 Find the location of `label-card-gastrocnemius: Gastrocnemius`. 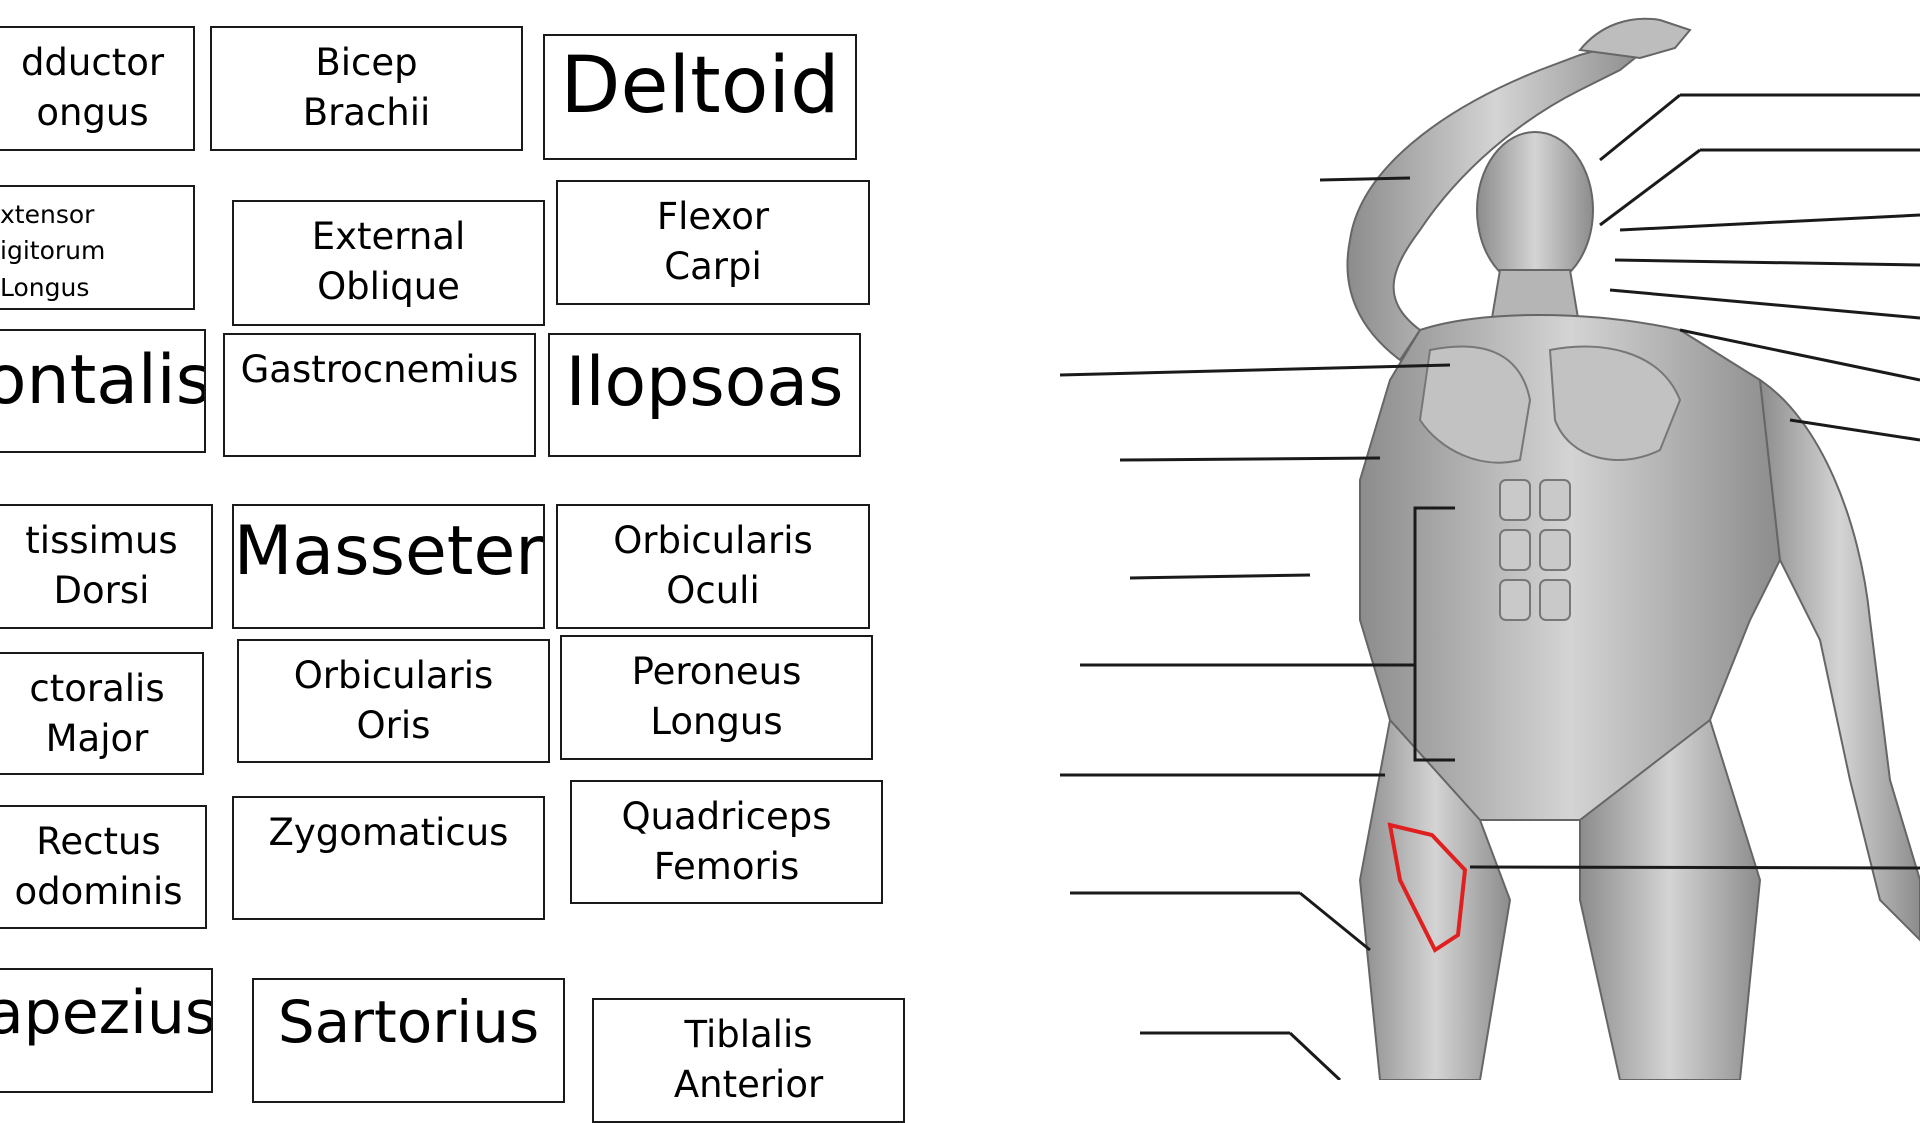

label-card-gastrocnemius: Gastrocnemius is located at coordinates (379, 395).